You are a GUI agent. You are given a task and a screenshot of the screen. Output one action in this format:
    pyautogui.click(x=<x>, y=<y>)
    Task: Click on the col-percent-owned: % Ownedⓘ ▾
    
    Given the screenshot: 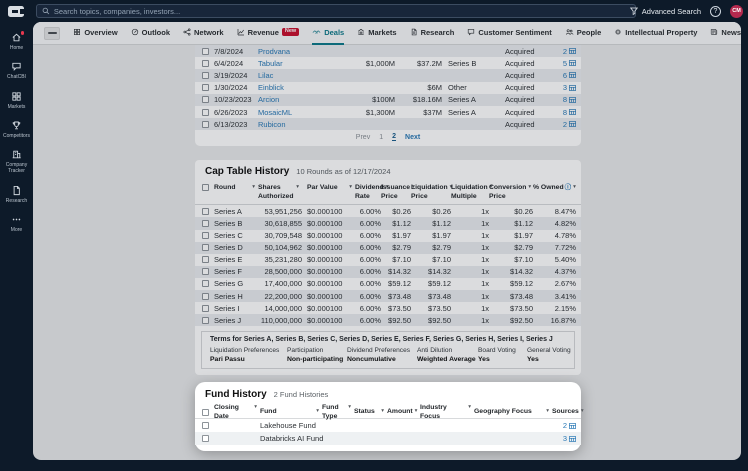 What is the action you would take?
    pyautogui.click(x=554, y=188)
    